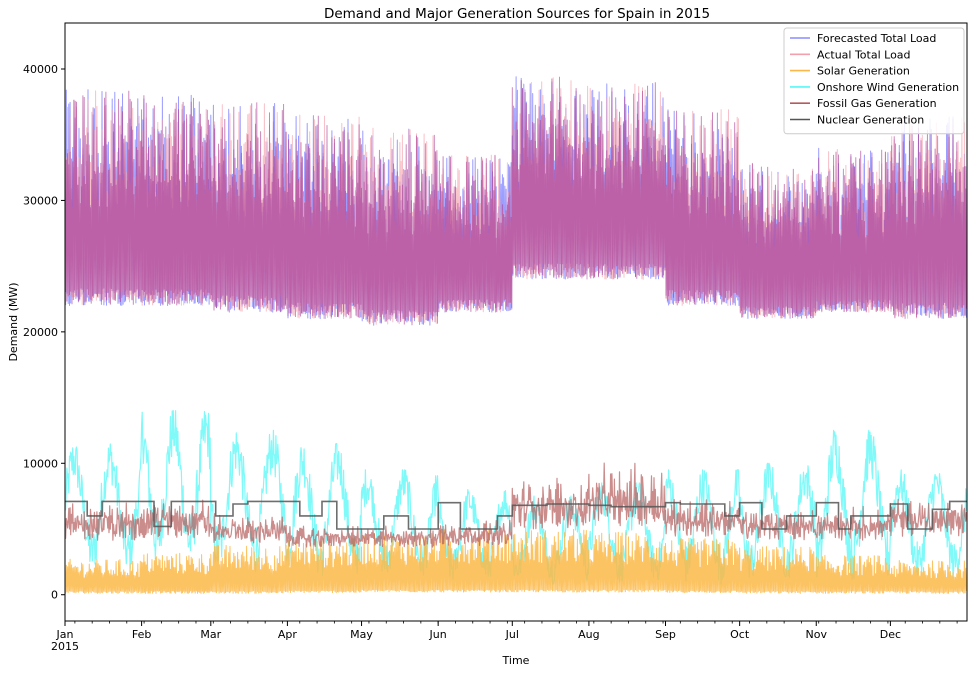  What do you see at coordinates (512, 634) in the screenshot?
I see `x-tick-label: Jul` at bounding box center [512, 634].